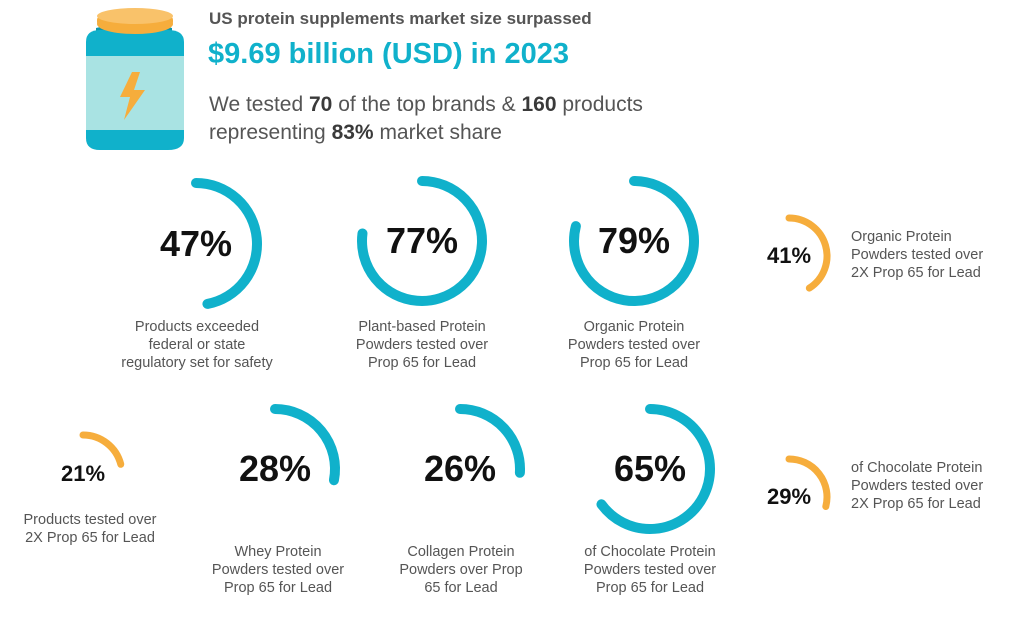 The width and height of the screenshot is (1019, 617). Describe the element at coordinates (460, 468) in the screenshot. I see `collagen-value: 26%` at that location.